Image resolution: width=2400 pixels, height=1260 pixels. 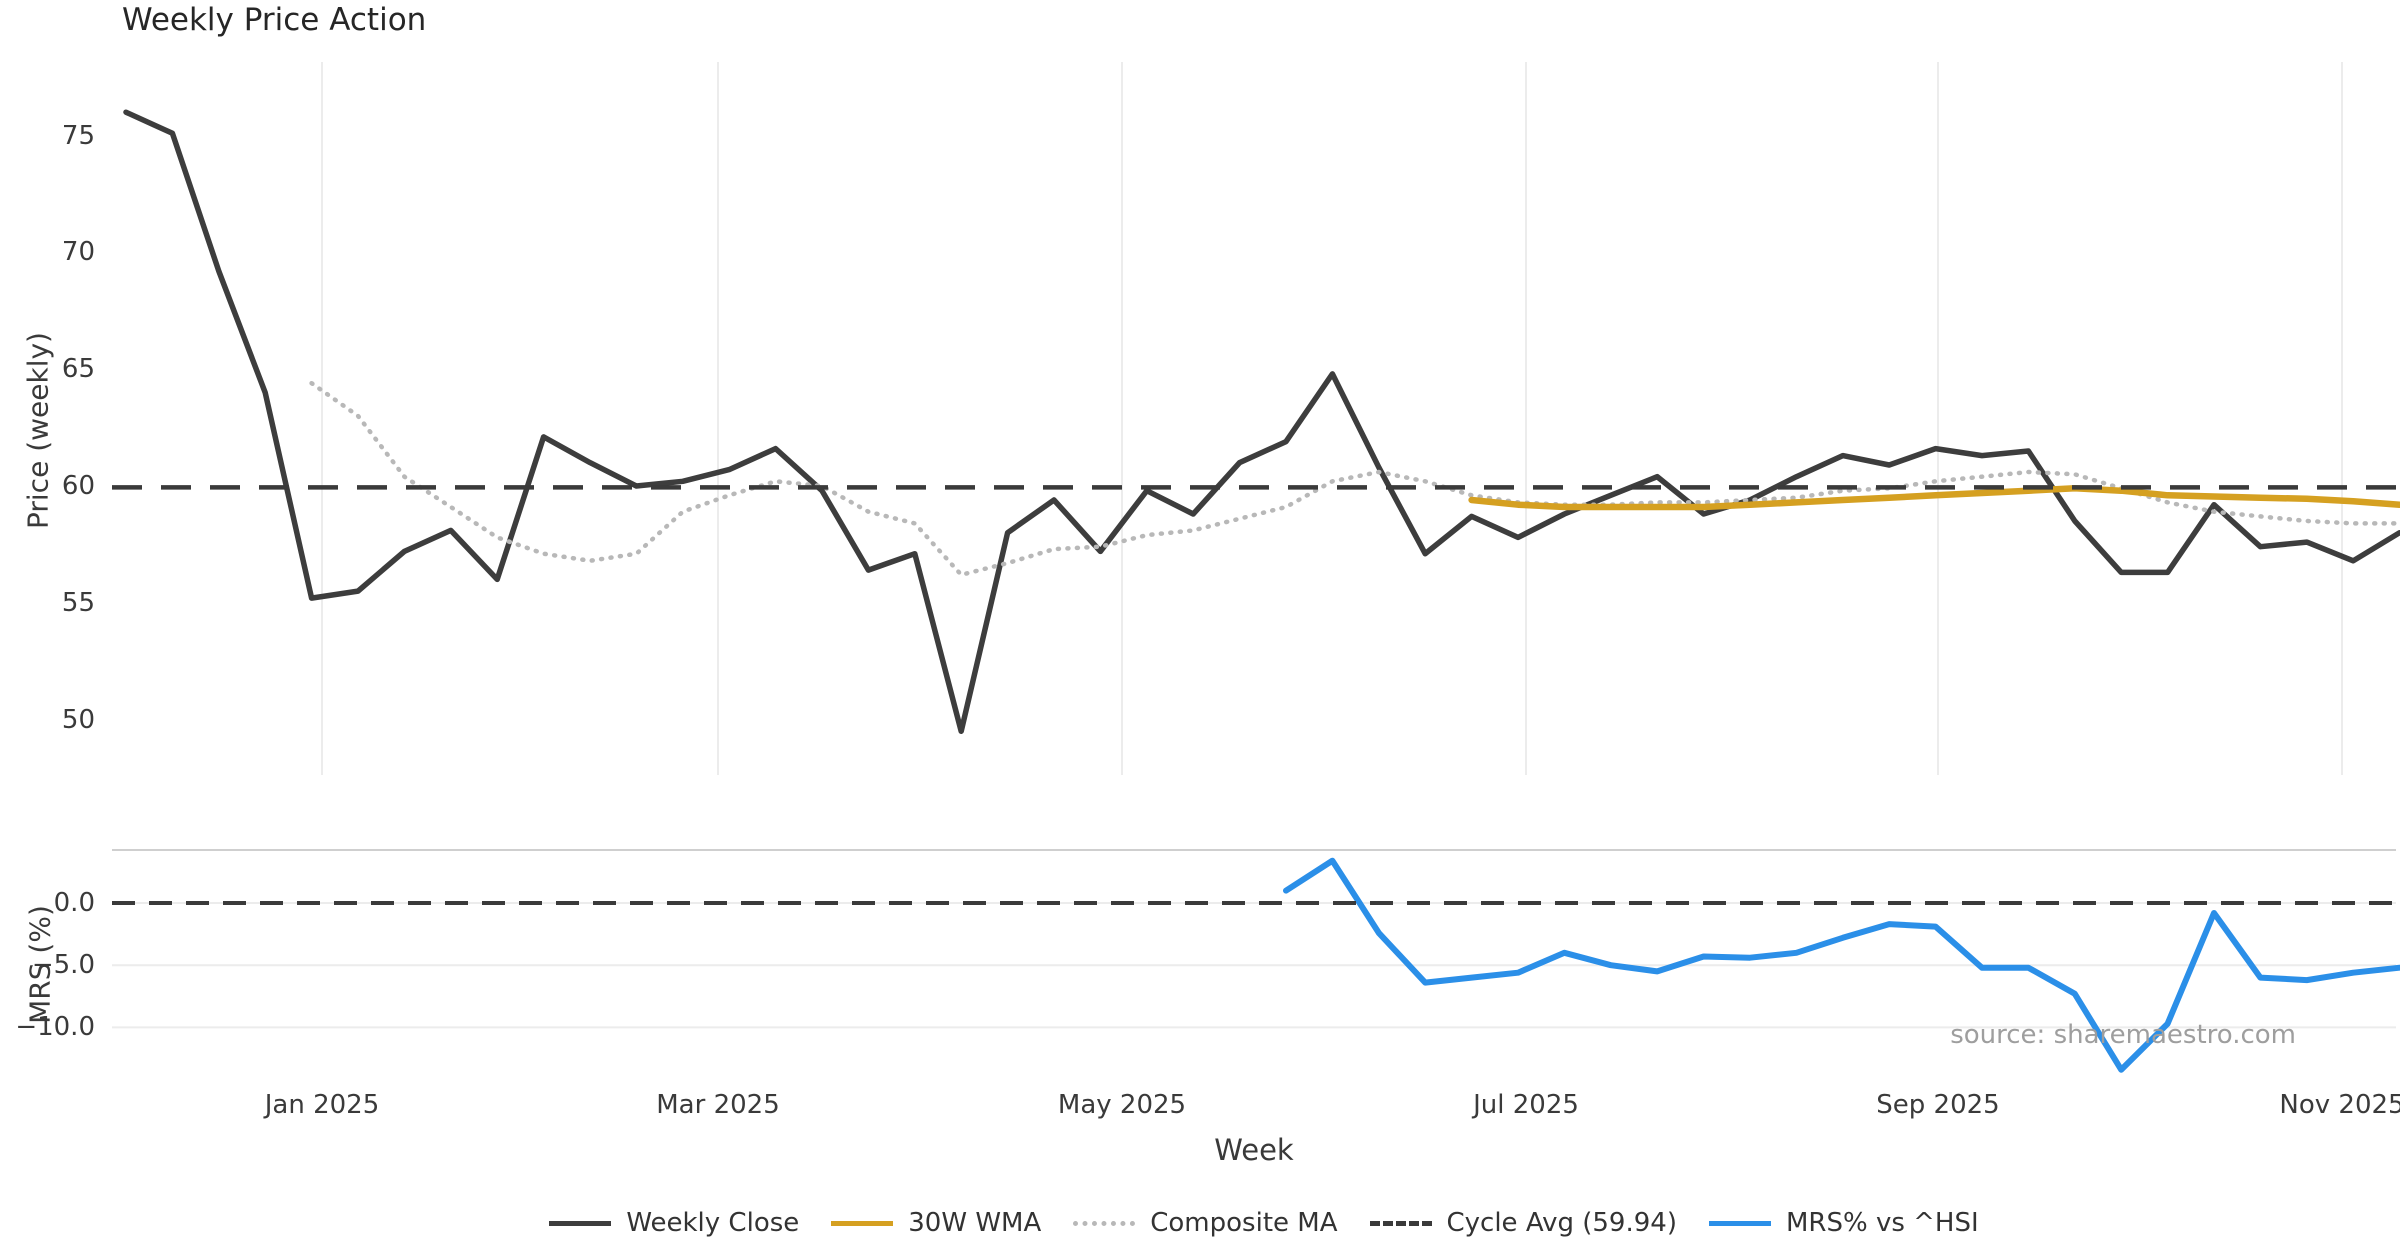 What do you see at coordinates (1841, 965) in the screenshot?
I see `mrs-line` at bounding box center [1841, 965].